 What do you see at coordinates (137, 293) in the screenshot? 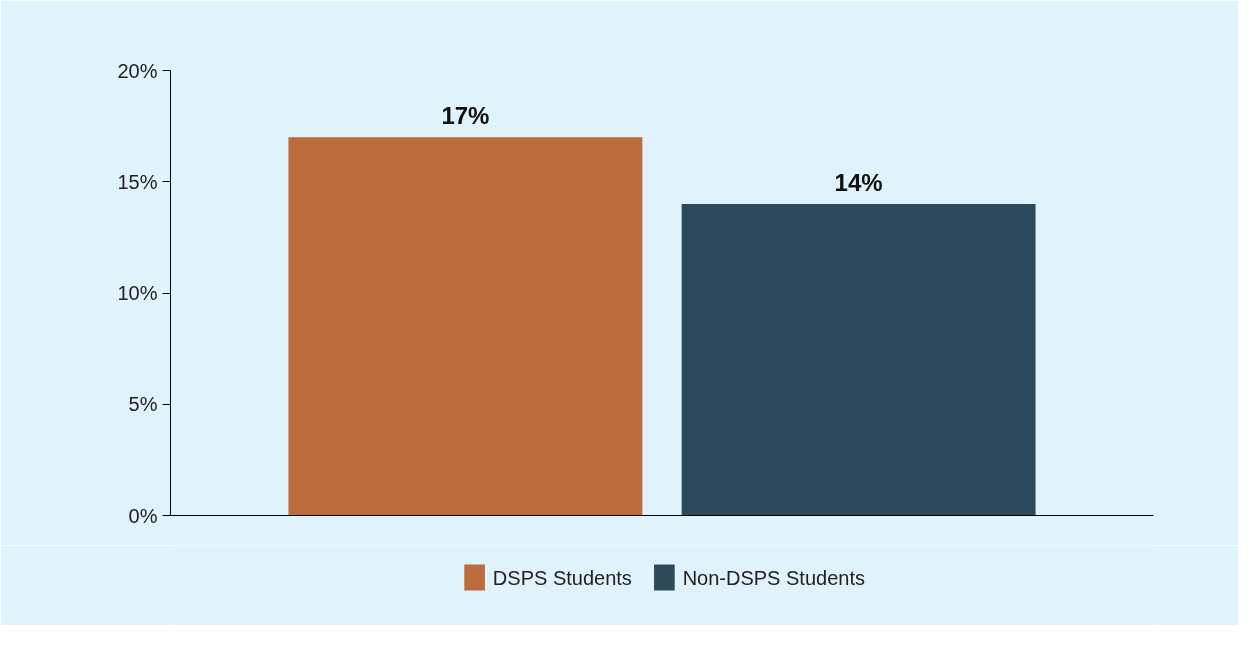
I see `y-tick-label: 10%` at bounding box center [137, 293].